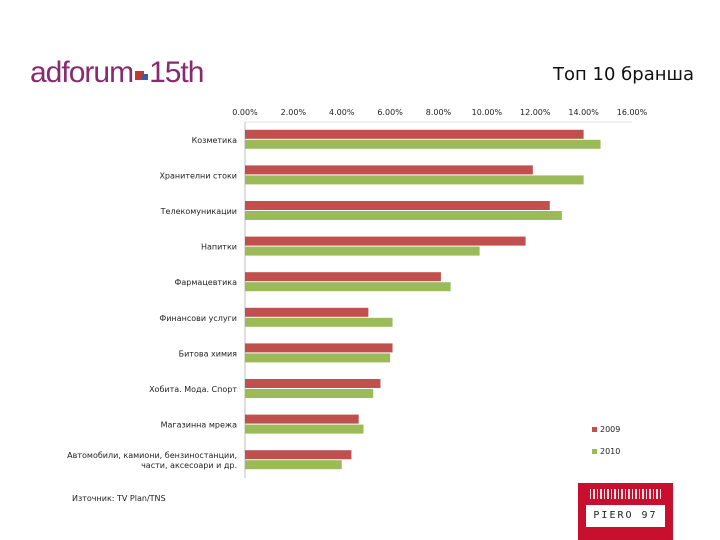  What do you see at coordinates (193, 389) in the screenshot?
I see `category-label: Хобита. Мода. Спорт` at bounding box center [193, 389].